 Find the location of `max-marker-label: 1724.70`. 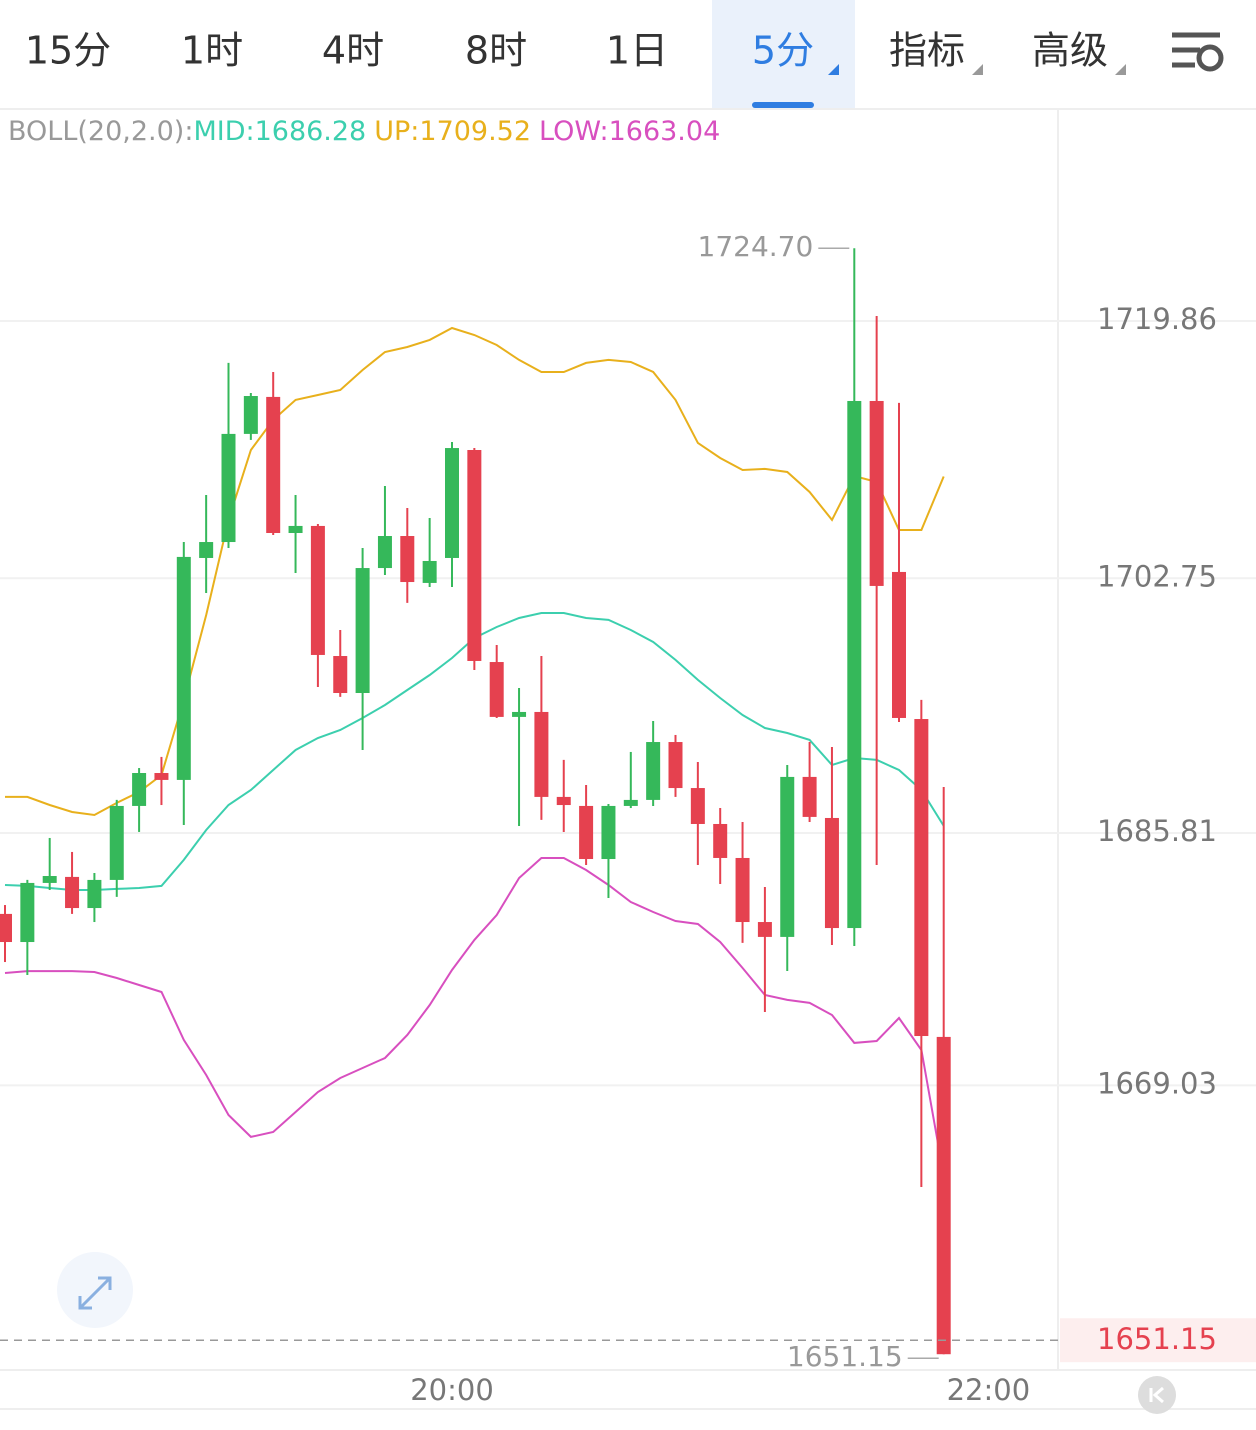

max-marker-label: 1724.70 is located at coordinates (756, 246).